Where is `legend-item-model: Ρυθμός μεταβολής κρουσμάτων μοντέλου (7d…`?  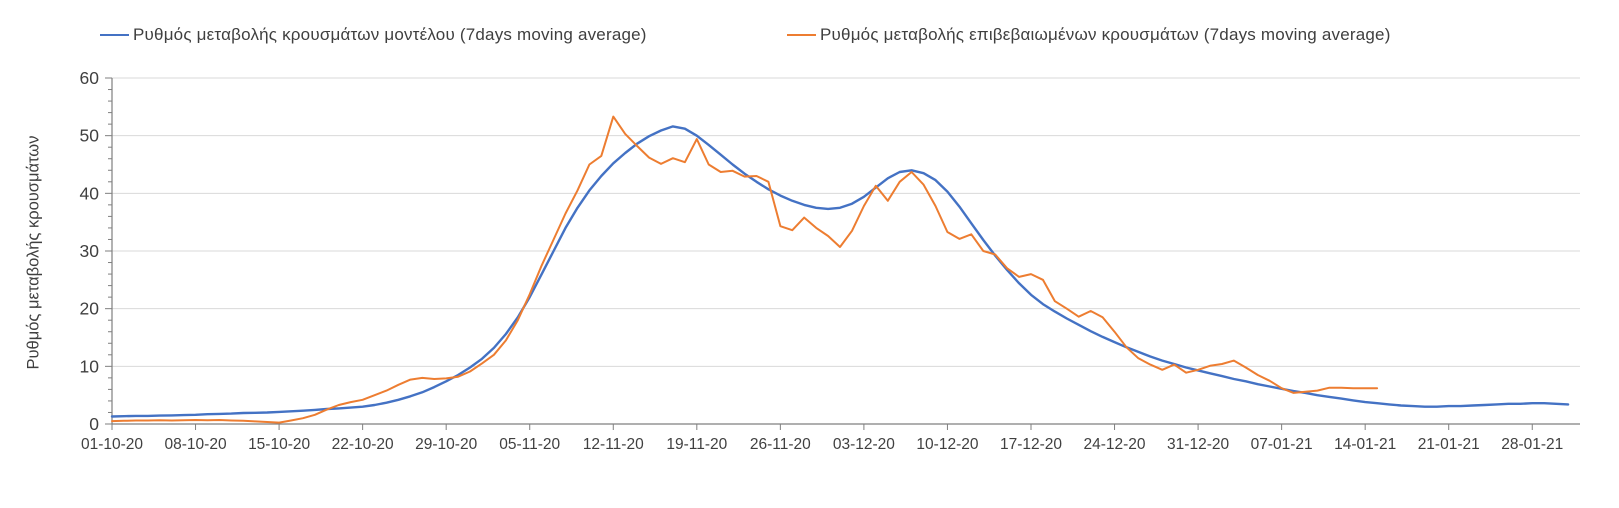 legend-item-model: Ρυθμός μεταβολής κρουσμάτων μοντέλου (7d… is located at coordinates (373, 35).